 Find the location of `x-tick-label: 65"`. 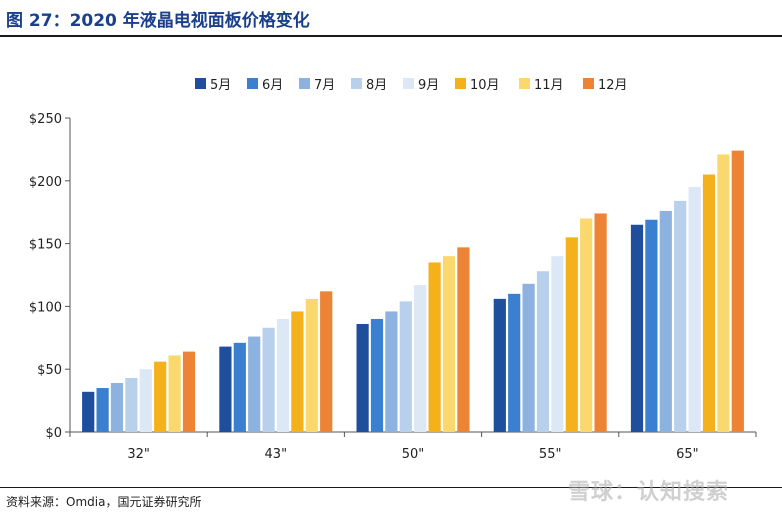

x-tick-label: 65" is located at coordinates (687, 454).